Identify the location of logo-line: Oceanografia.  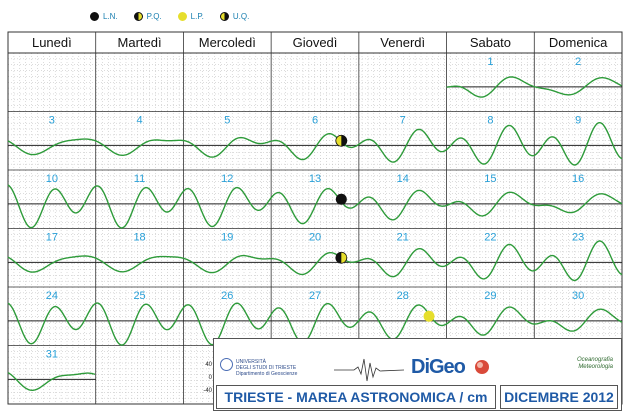
(594, 360).